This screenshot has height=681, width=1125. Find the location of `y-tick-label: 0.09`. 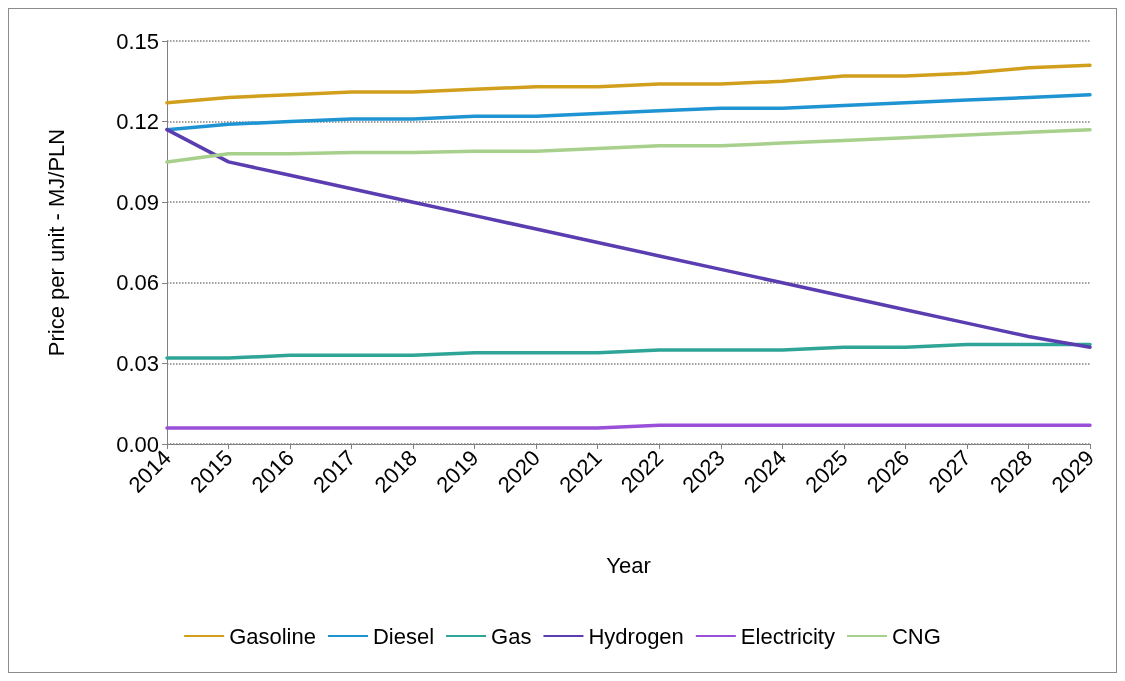

y-tick-label: 0.09 is located at coordinates (137, 202).